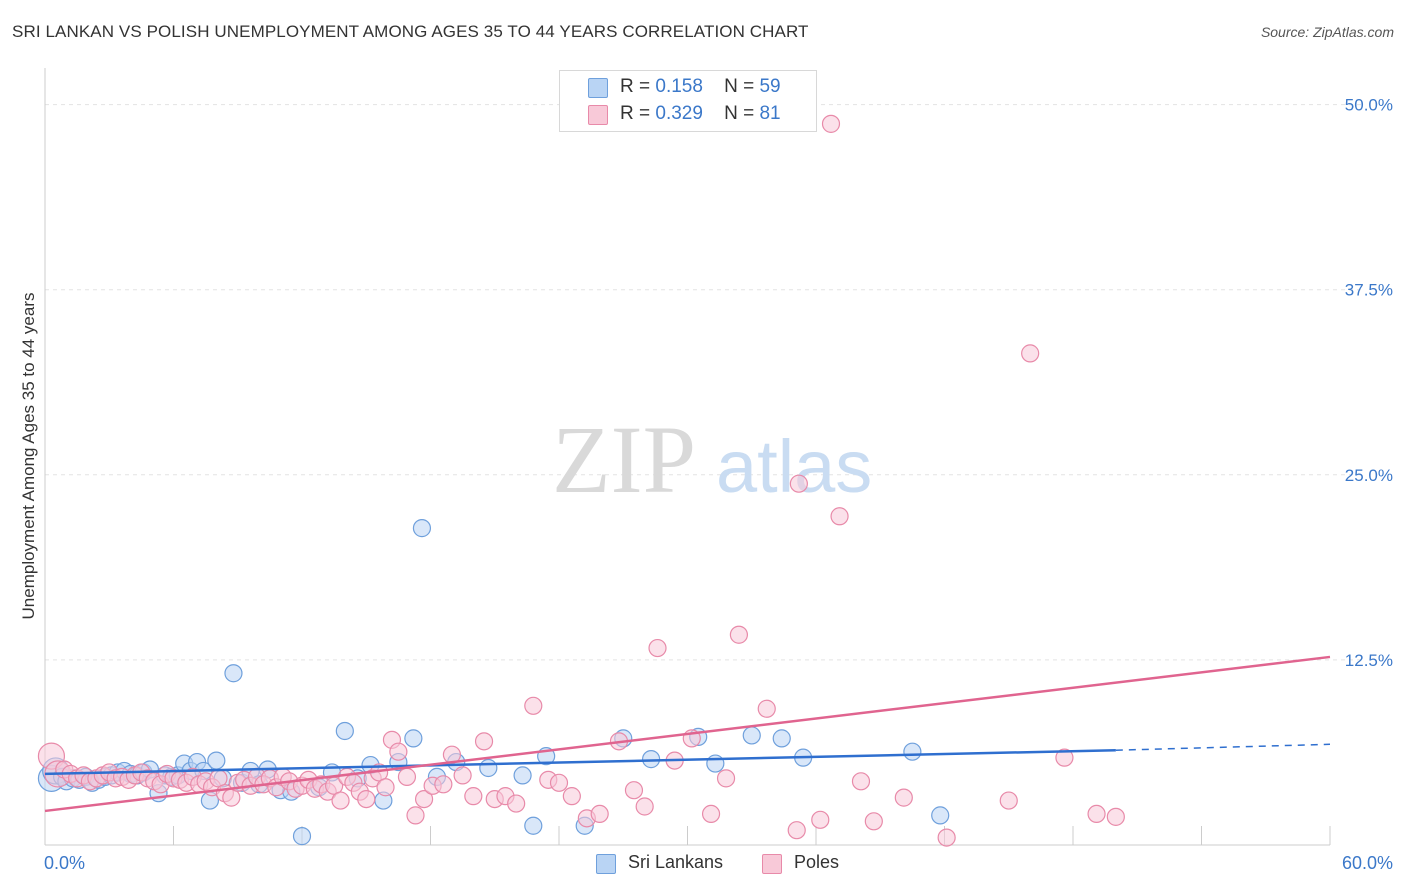 This screenshot has height=892, width=1406. What do you see at coordinates (688, 101) in the screenshot?
I see `stats-legend: R = 0.158 N = 59 R = 0.329 N = 81` at bounding box center [688, 101].